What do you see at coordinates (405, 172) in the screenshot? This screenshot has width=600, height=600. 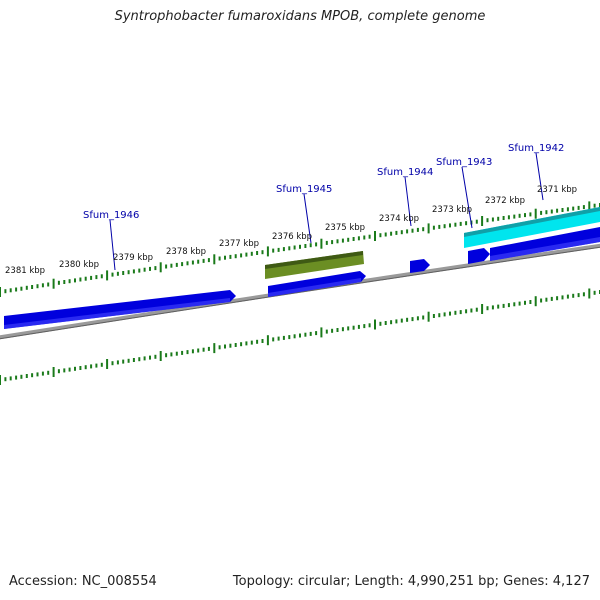 I see `gene-label-Sfum_1944: Sfum_1944` at bounding box center [405, 172].